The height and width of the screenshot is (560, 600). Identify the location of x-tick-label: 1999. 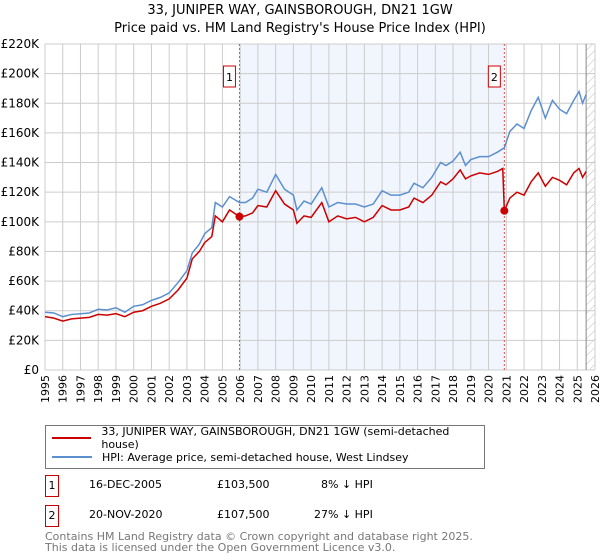
(116, 389).